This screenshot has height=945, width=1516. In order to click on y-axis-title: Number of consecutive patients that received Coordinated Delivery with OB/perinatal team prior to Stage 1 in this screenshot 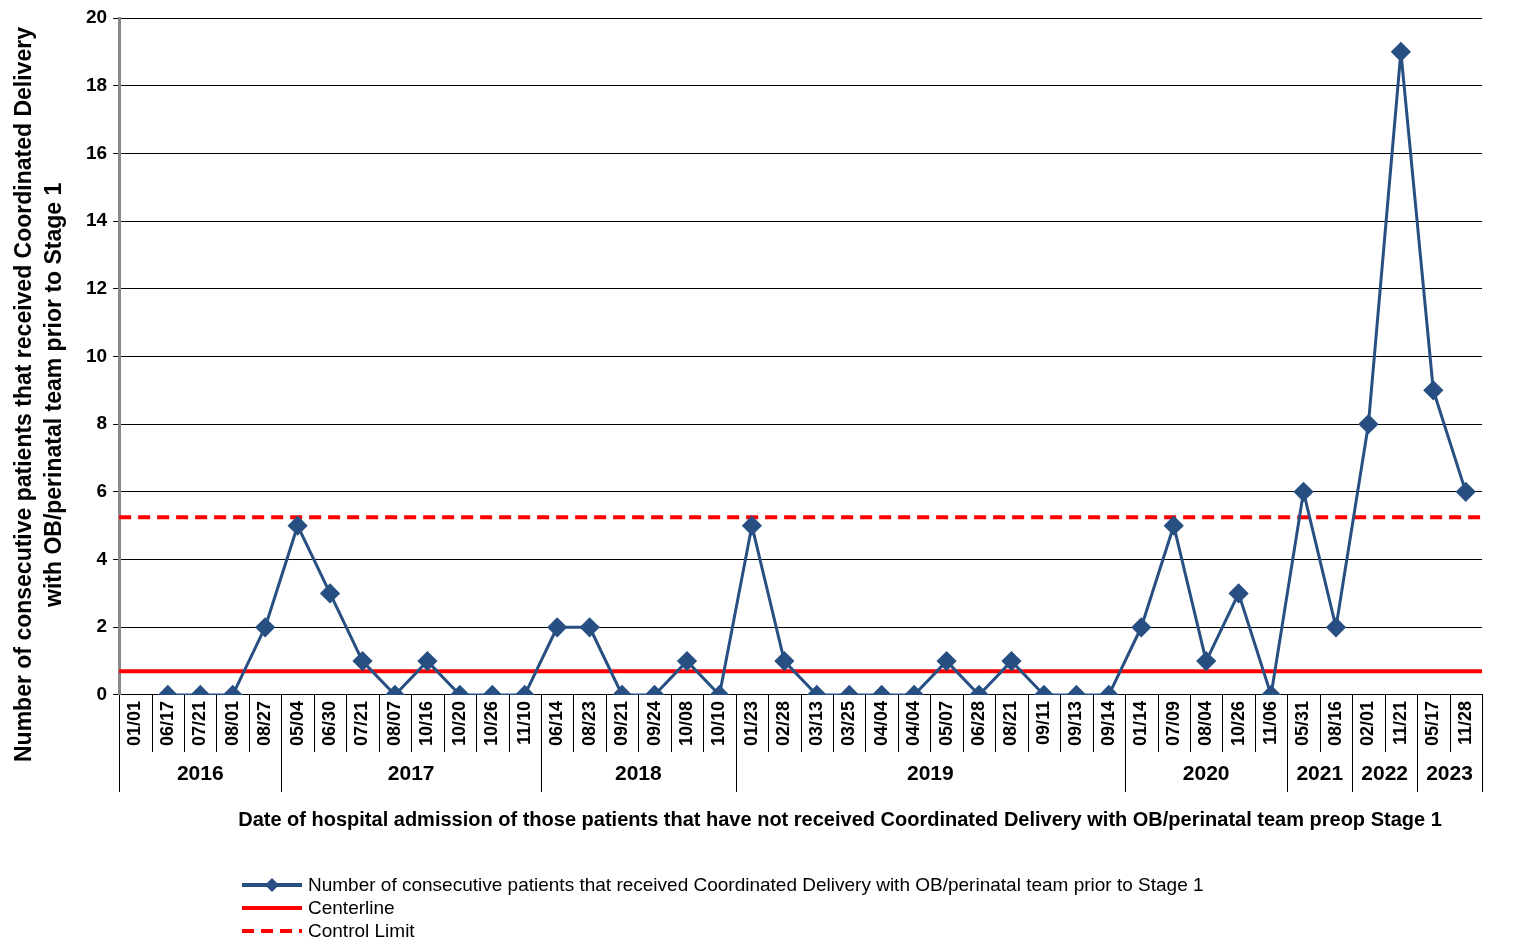, I will do `click(38, 395)`.